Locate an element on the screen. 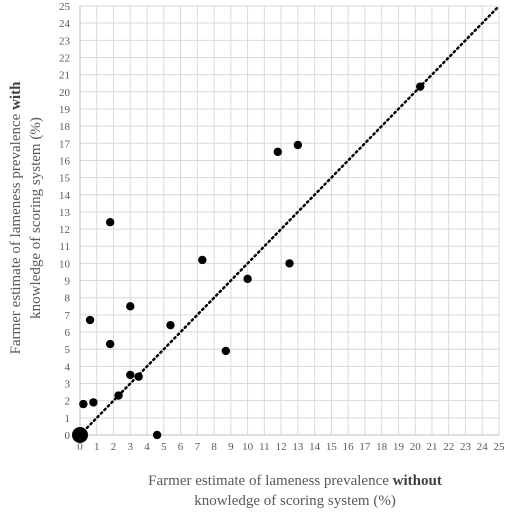  x-axis-title-line2: knowledge of scoring system (%) is located at coordinates (295, 501).